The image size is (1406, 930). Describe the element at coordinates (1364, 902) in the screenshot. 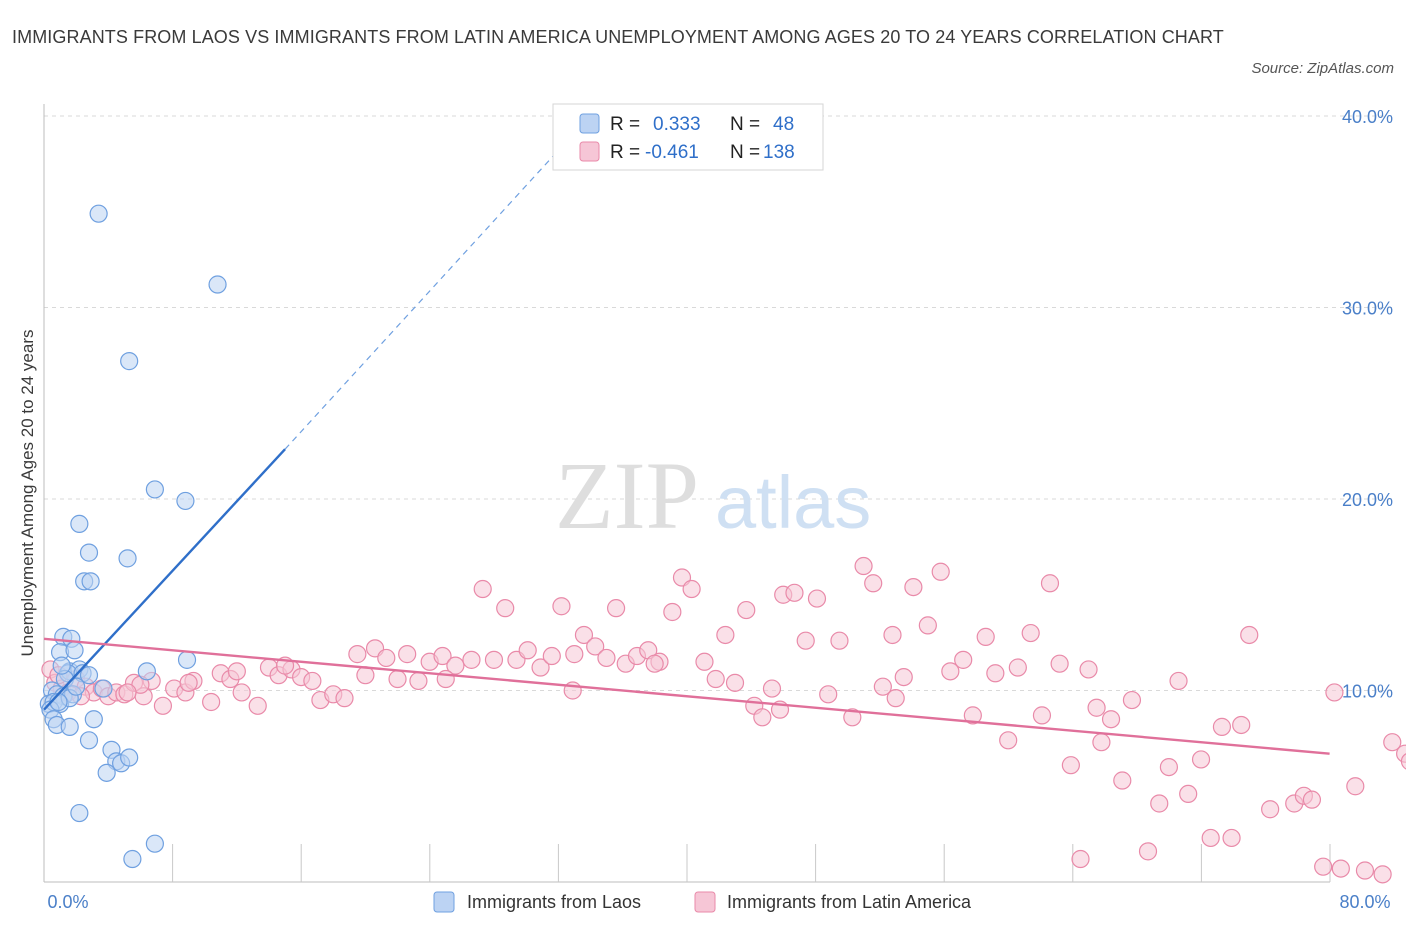

I see `x-tick-label-max: 80.0%` at that location.